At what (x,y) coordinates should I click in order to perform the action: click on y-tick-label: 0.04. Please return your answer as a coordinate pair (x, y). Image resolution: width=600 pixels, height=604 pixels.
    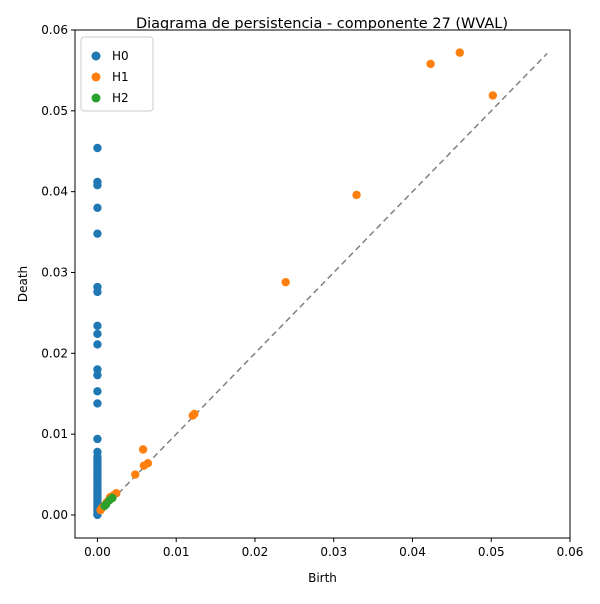
    Looking at the image, I should click on (54, 192).